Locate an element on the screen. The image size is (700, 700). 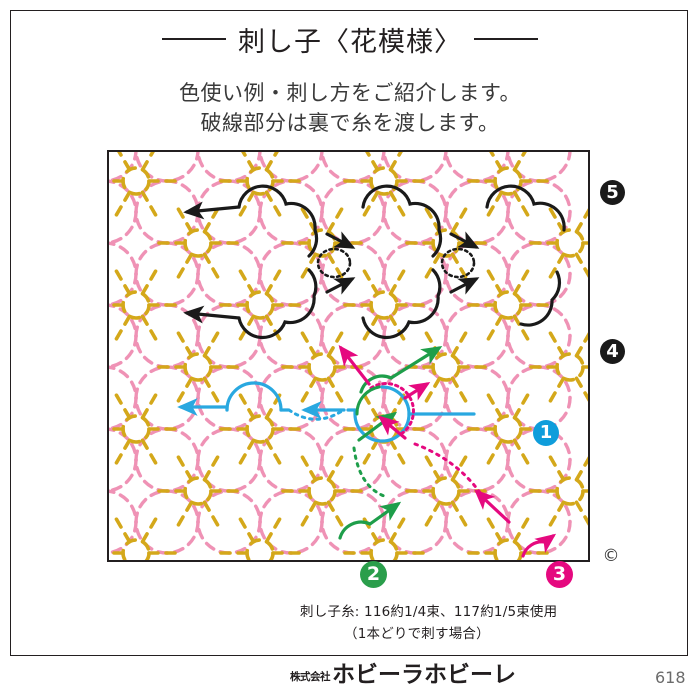
black-stitch-path is located at coordinates (374, 261).